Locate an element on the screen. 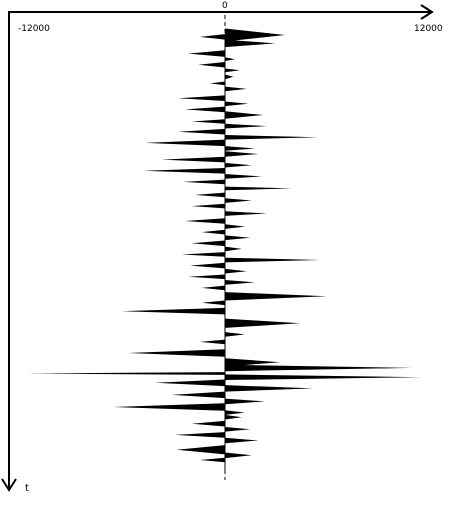  t-axis-arrowhead is located at coordinates (9, 485).